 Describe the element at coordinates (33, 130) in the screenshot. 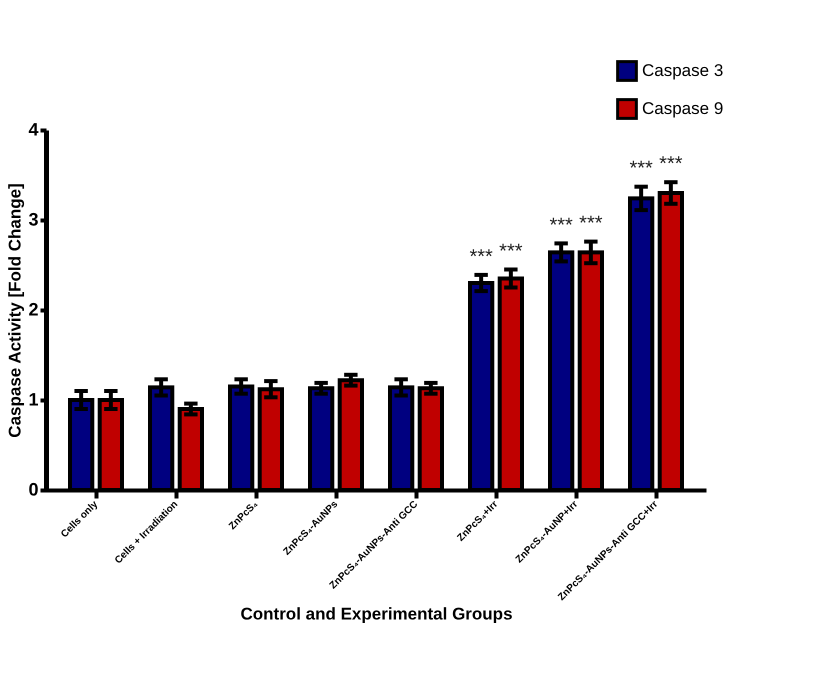

I see `y-tick-label: 4` at that location.